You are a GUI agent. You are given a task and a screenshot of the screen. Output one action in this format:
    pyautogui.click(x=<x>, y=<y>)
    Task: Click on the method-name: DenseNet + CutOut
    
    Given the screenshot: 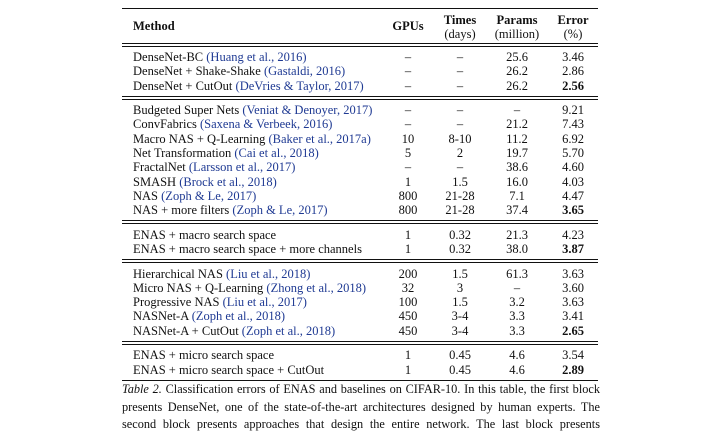 What is the action you would take?
    pyautogui.click(x=183, y=85)
    